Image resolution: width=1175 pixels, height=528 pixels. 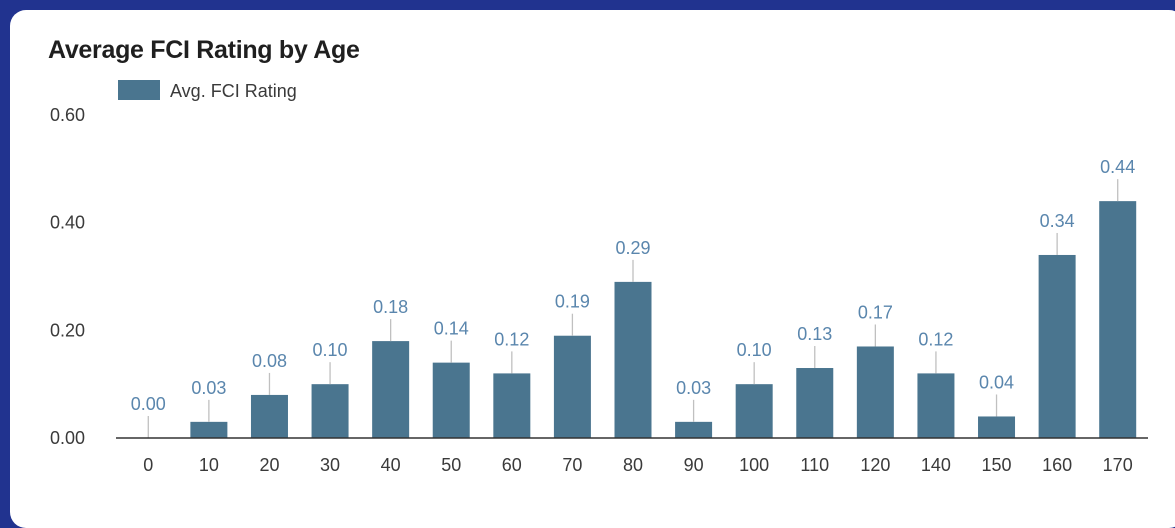 I want to click on y-tick-label: 0.60, so click(x=67, y=115).